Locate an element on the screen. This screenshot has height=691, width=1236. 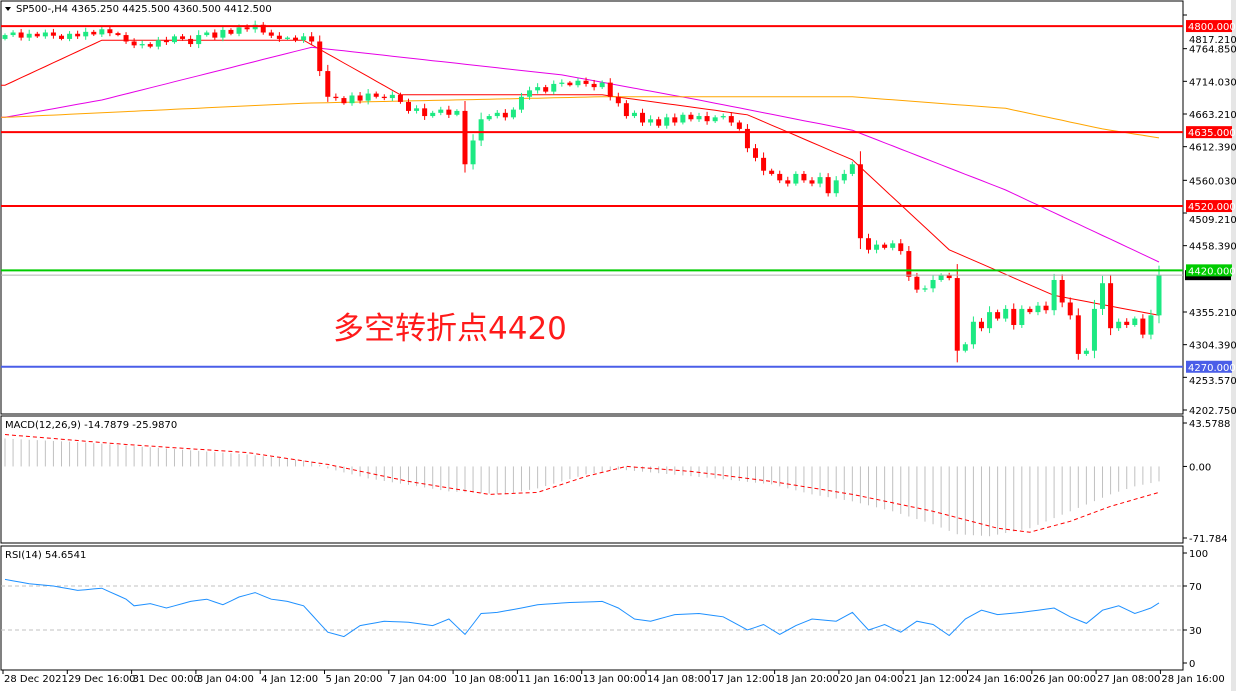
time-tick-label: 13 Jan 00:00 is located at coordinates (614, 679).